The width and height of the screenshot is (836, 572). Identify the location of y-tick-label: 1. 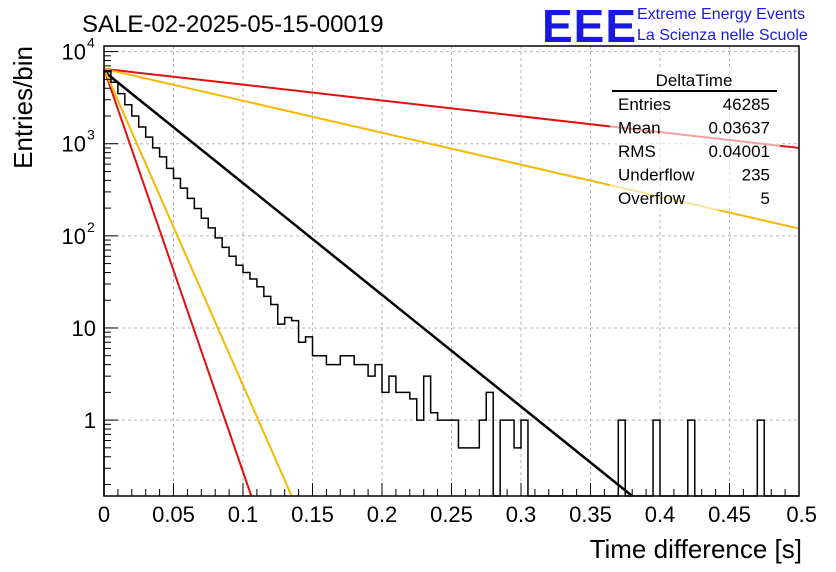
(90, 420).